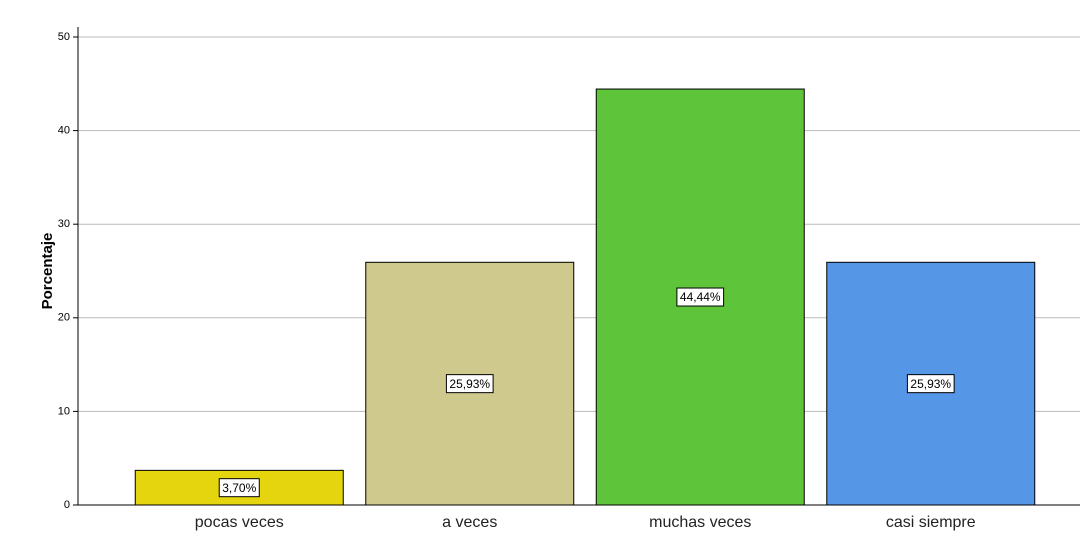 This screenshot has height=534, width=1084. Describe the element at coordinates (64, 318) in the screenshot. I see `y-tick-label: 20` at that location.